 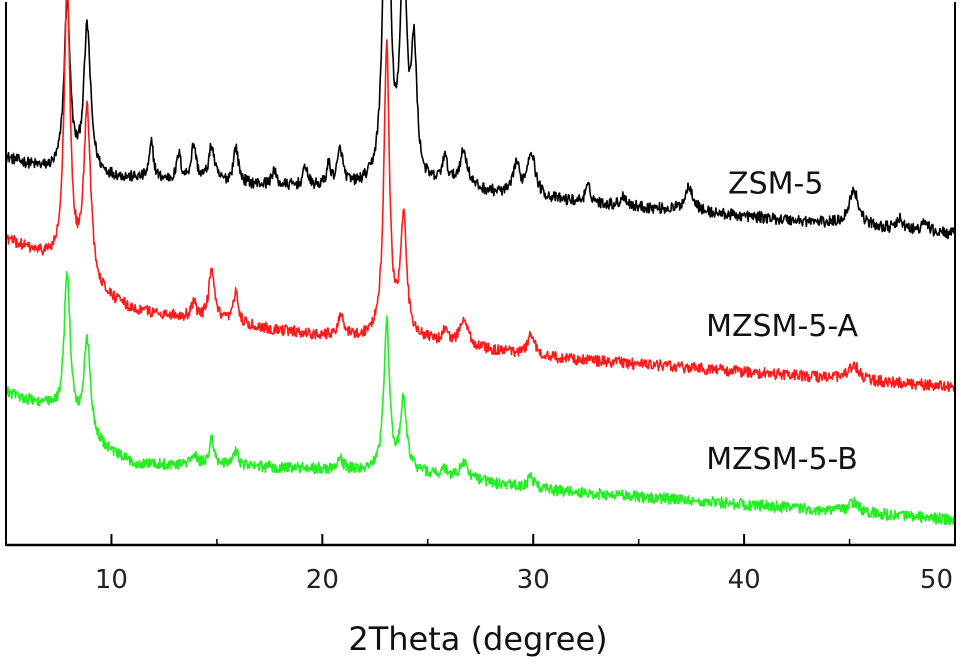 What do you see at coordinates (480, 564) in the screenshot?
I see `ticks-layer: 10 20 30 40 50` at bounding box center [480, 564].